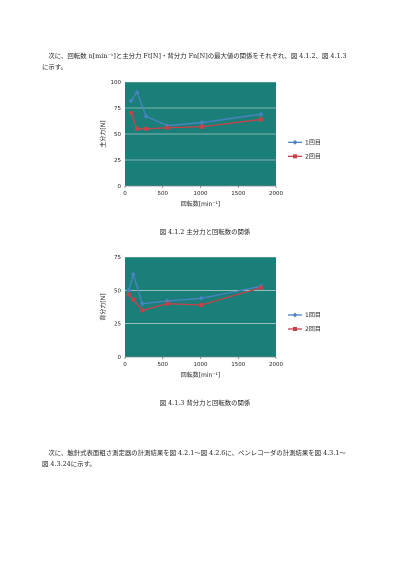 This screenshot has width=410, height=580. I want to click on intro-line-2: に示す。, so click(54, 66).